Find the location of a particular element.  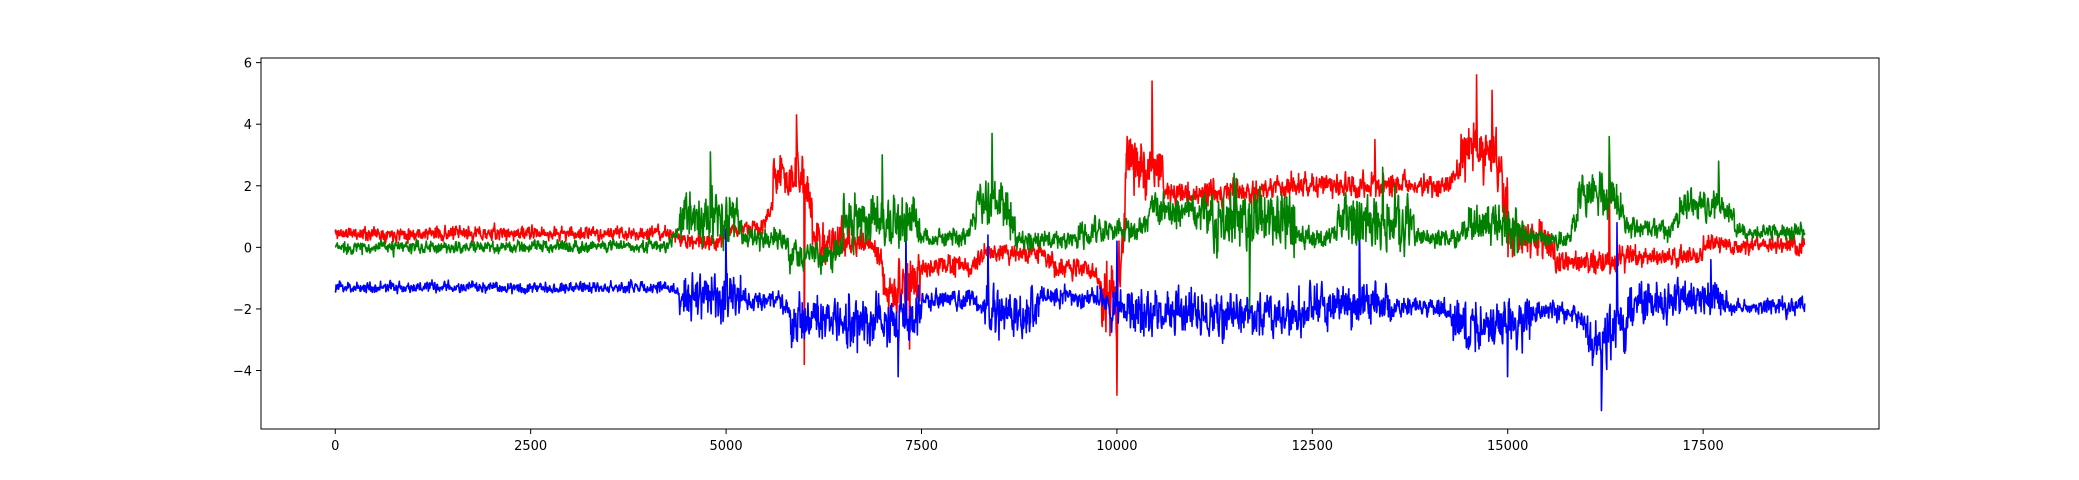

y-axis: −4 −2 0 2 4 6 is located at coordinates (247, 218).